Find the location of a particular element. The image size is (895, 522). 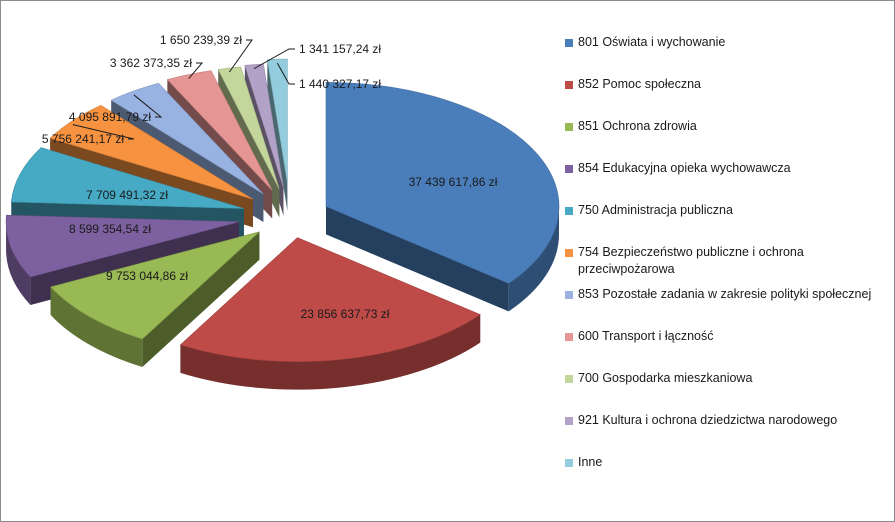

data-label-0: 37 439 617,86 zł is located at coordinates (453, 182).